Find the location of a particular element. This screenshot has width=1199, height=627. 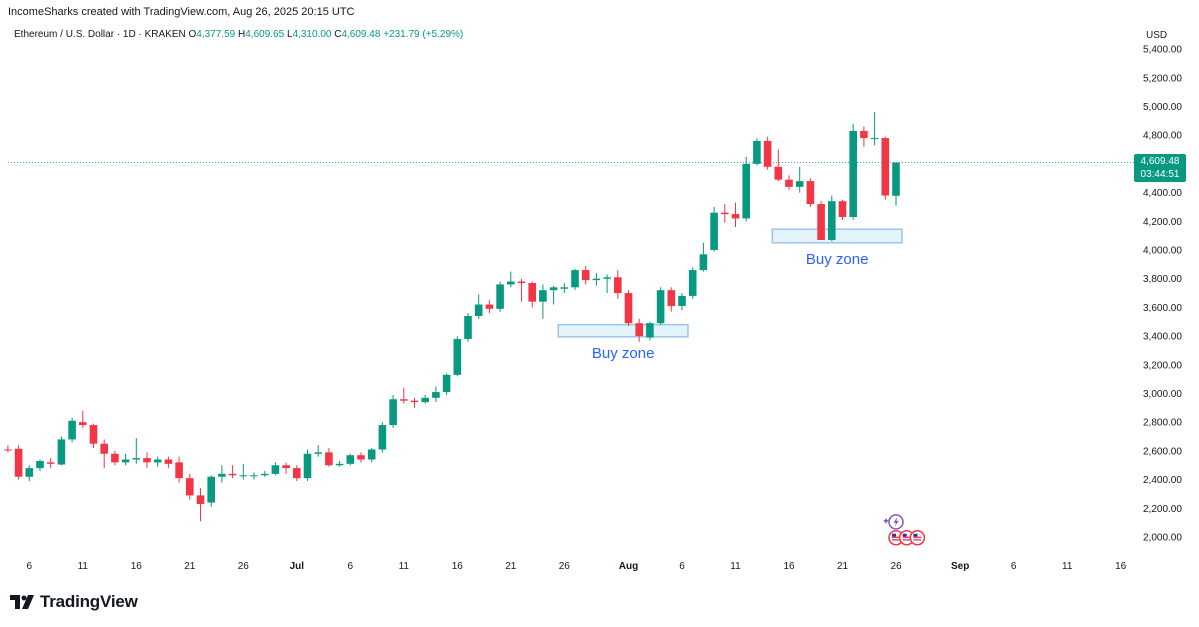

lightning-icon is located at coordinates (893, 522).